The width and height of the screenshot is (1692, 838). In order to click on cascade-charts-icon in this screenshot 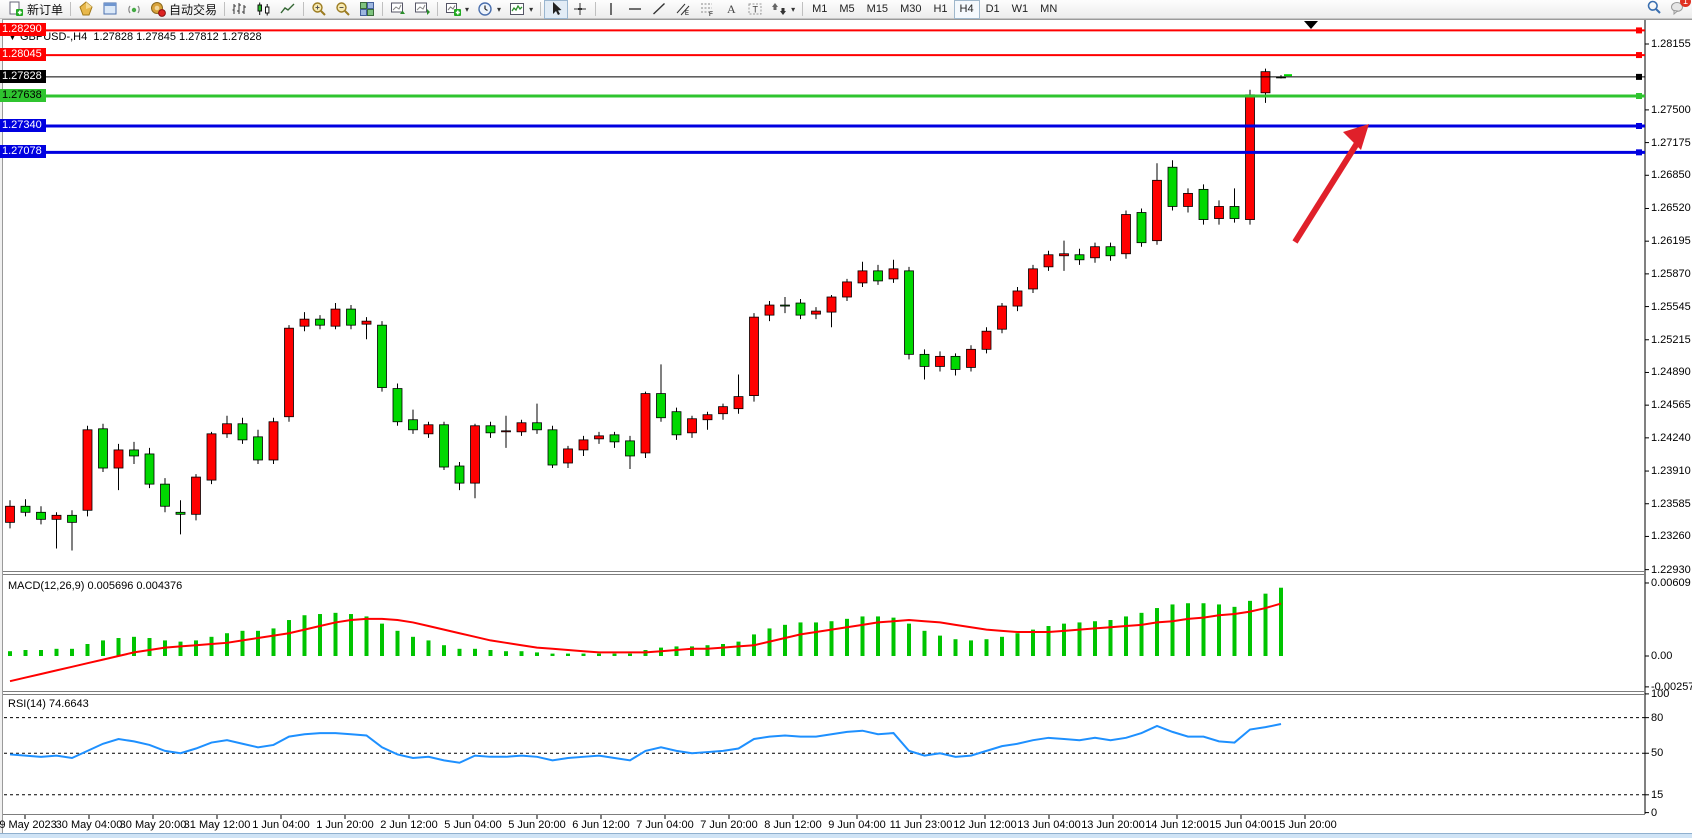, I will do `click(422, 9)`.